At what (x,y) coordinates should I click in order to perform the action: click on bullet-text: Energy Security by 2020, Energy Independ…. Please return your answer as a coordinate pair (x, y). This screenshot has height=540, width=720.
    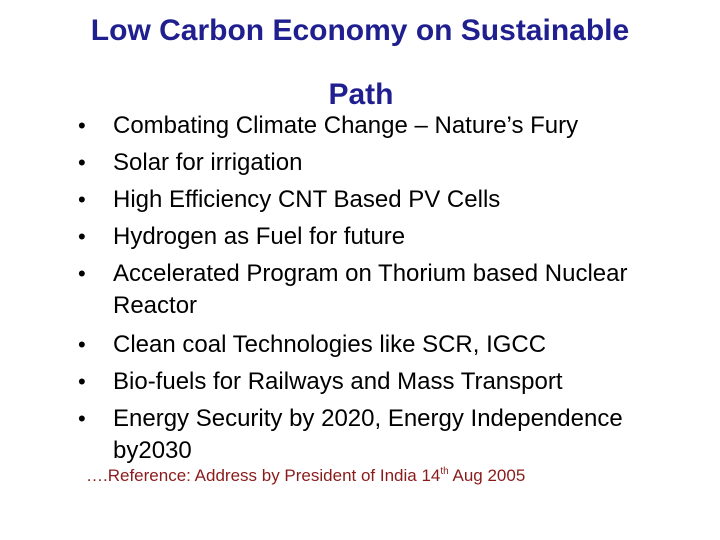
    Looking at the image, I should click on (368, 418).